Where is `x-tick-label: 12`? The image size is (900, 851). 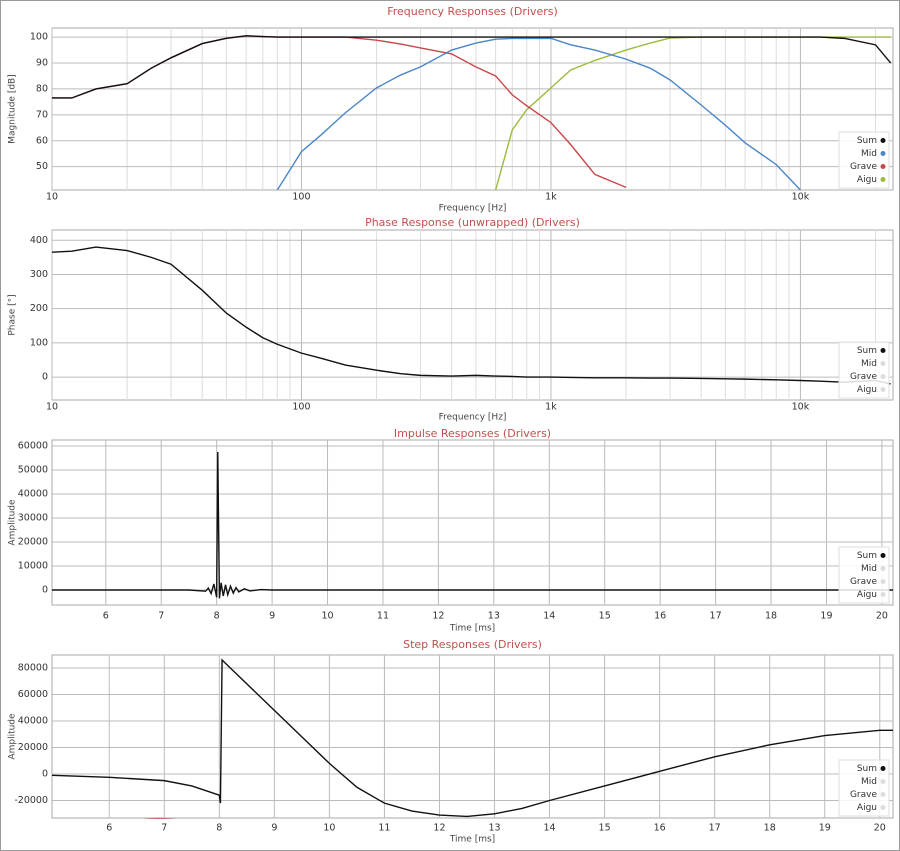 x-tick-label: 12 is located at coordinates (438, 616).